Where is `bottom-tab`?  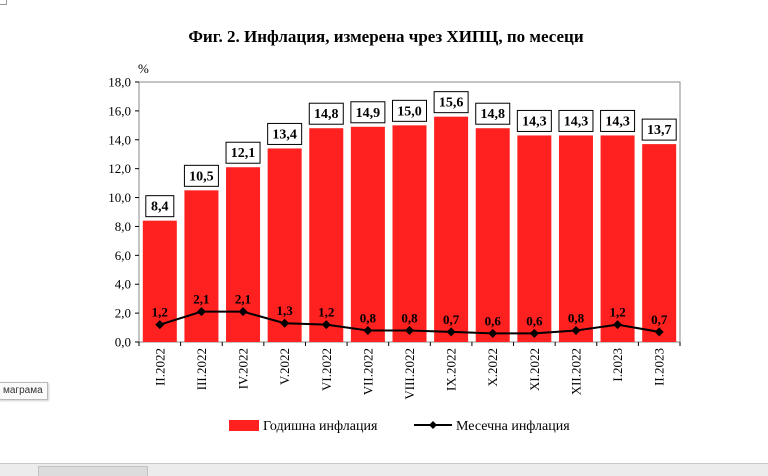 bottom-tab is located at coordinates (93, 471).